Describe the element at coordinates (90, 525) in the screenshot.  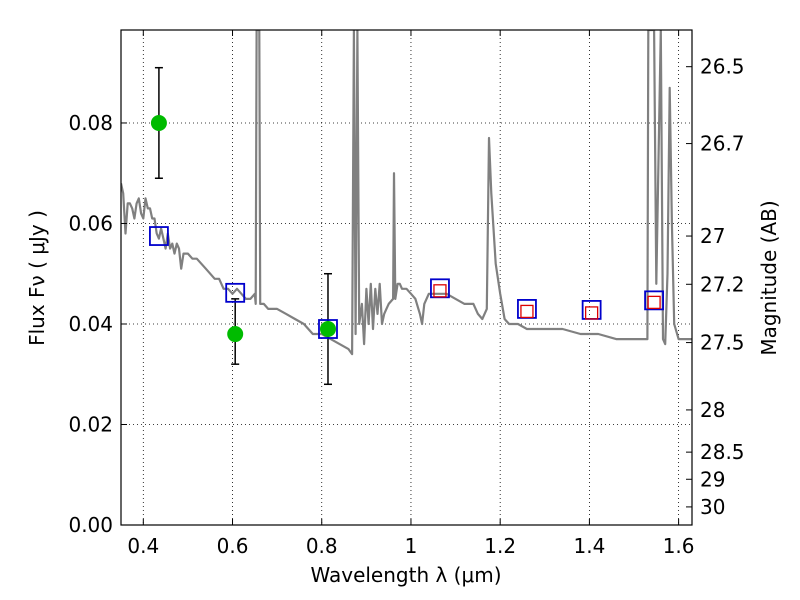
I see `y-tick-label: 0.00` at that location.